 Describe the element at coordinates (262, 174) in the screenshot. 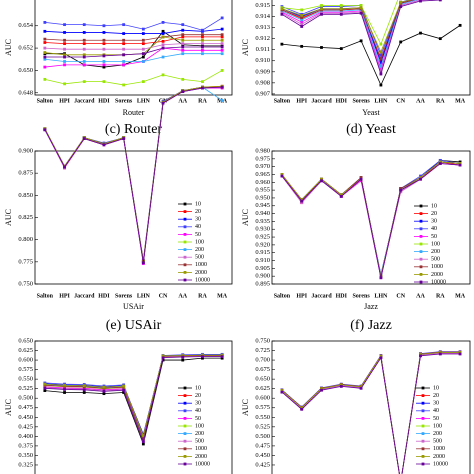

I see `y-tick-label: 0.965` at that location.